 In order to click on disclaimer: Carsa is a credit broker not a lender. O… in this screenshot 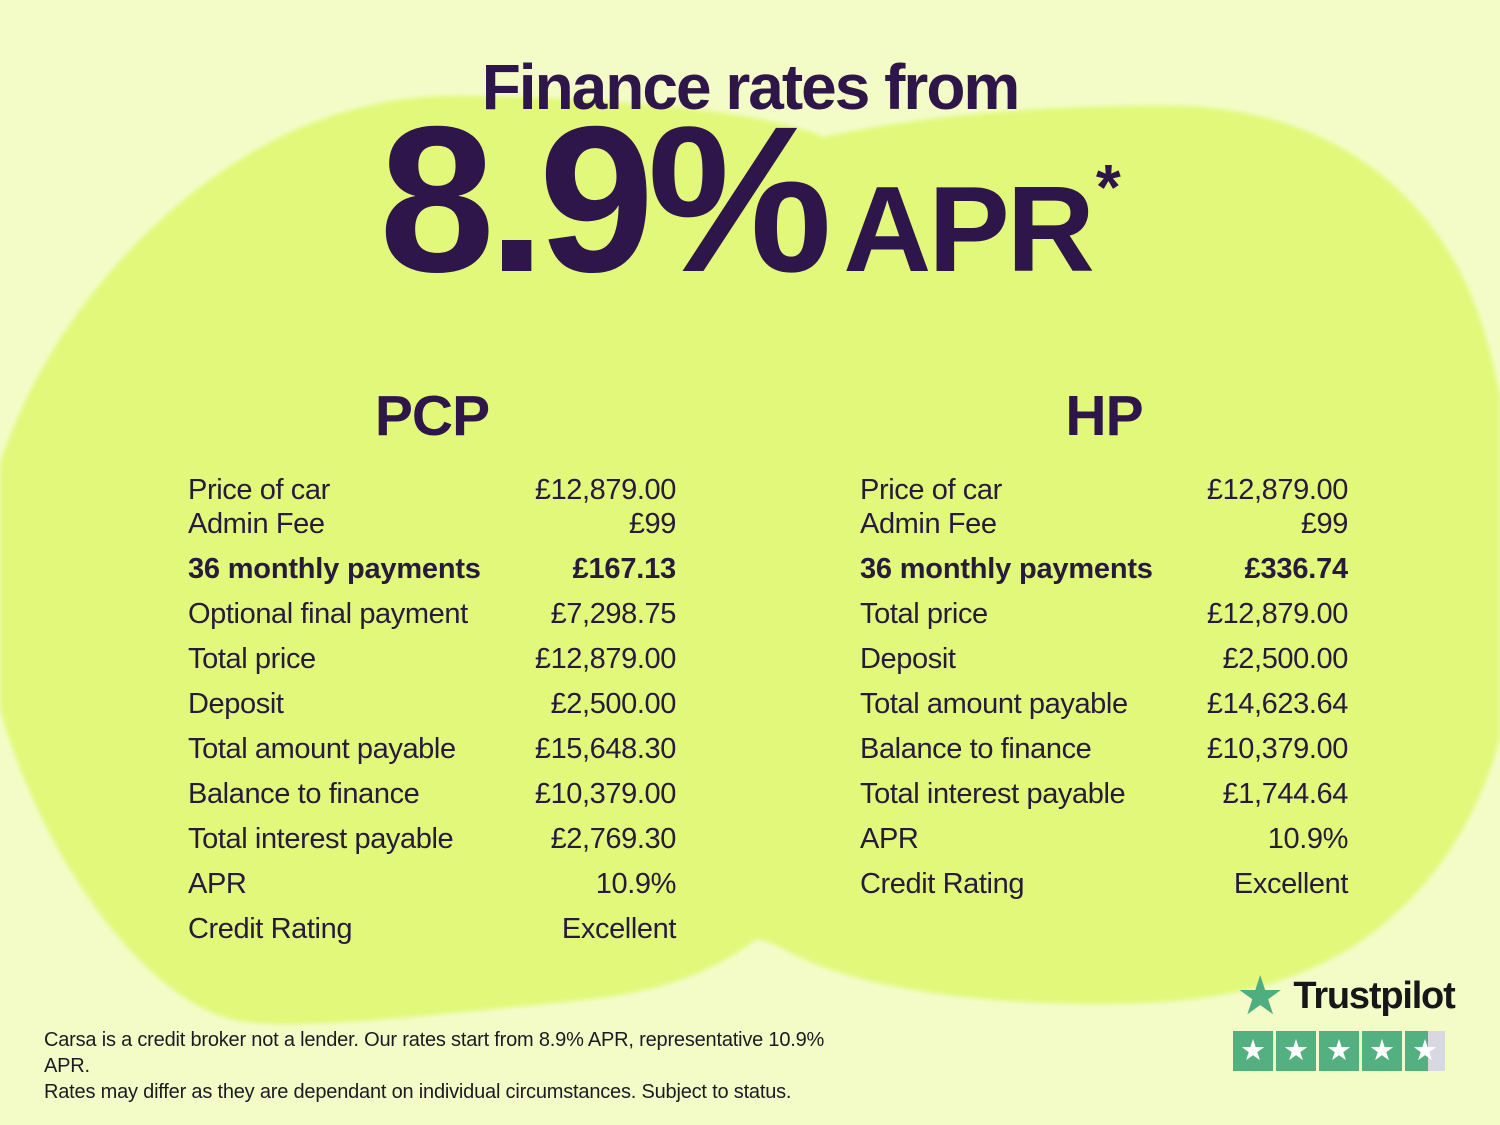, I will do `click(454, 1066)`.